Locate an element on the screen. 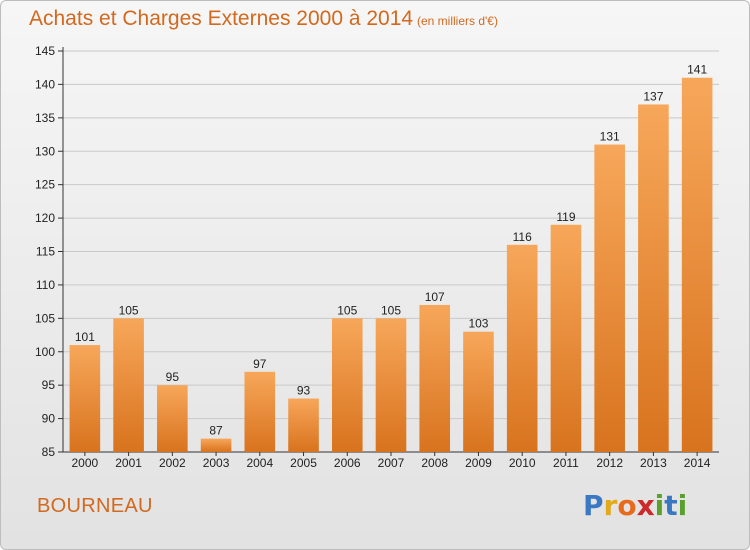 The image size is (750, 550). x-tick-label: 2005 is located at coordinates (303, 463).